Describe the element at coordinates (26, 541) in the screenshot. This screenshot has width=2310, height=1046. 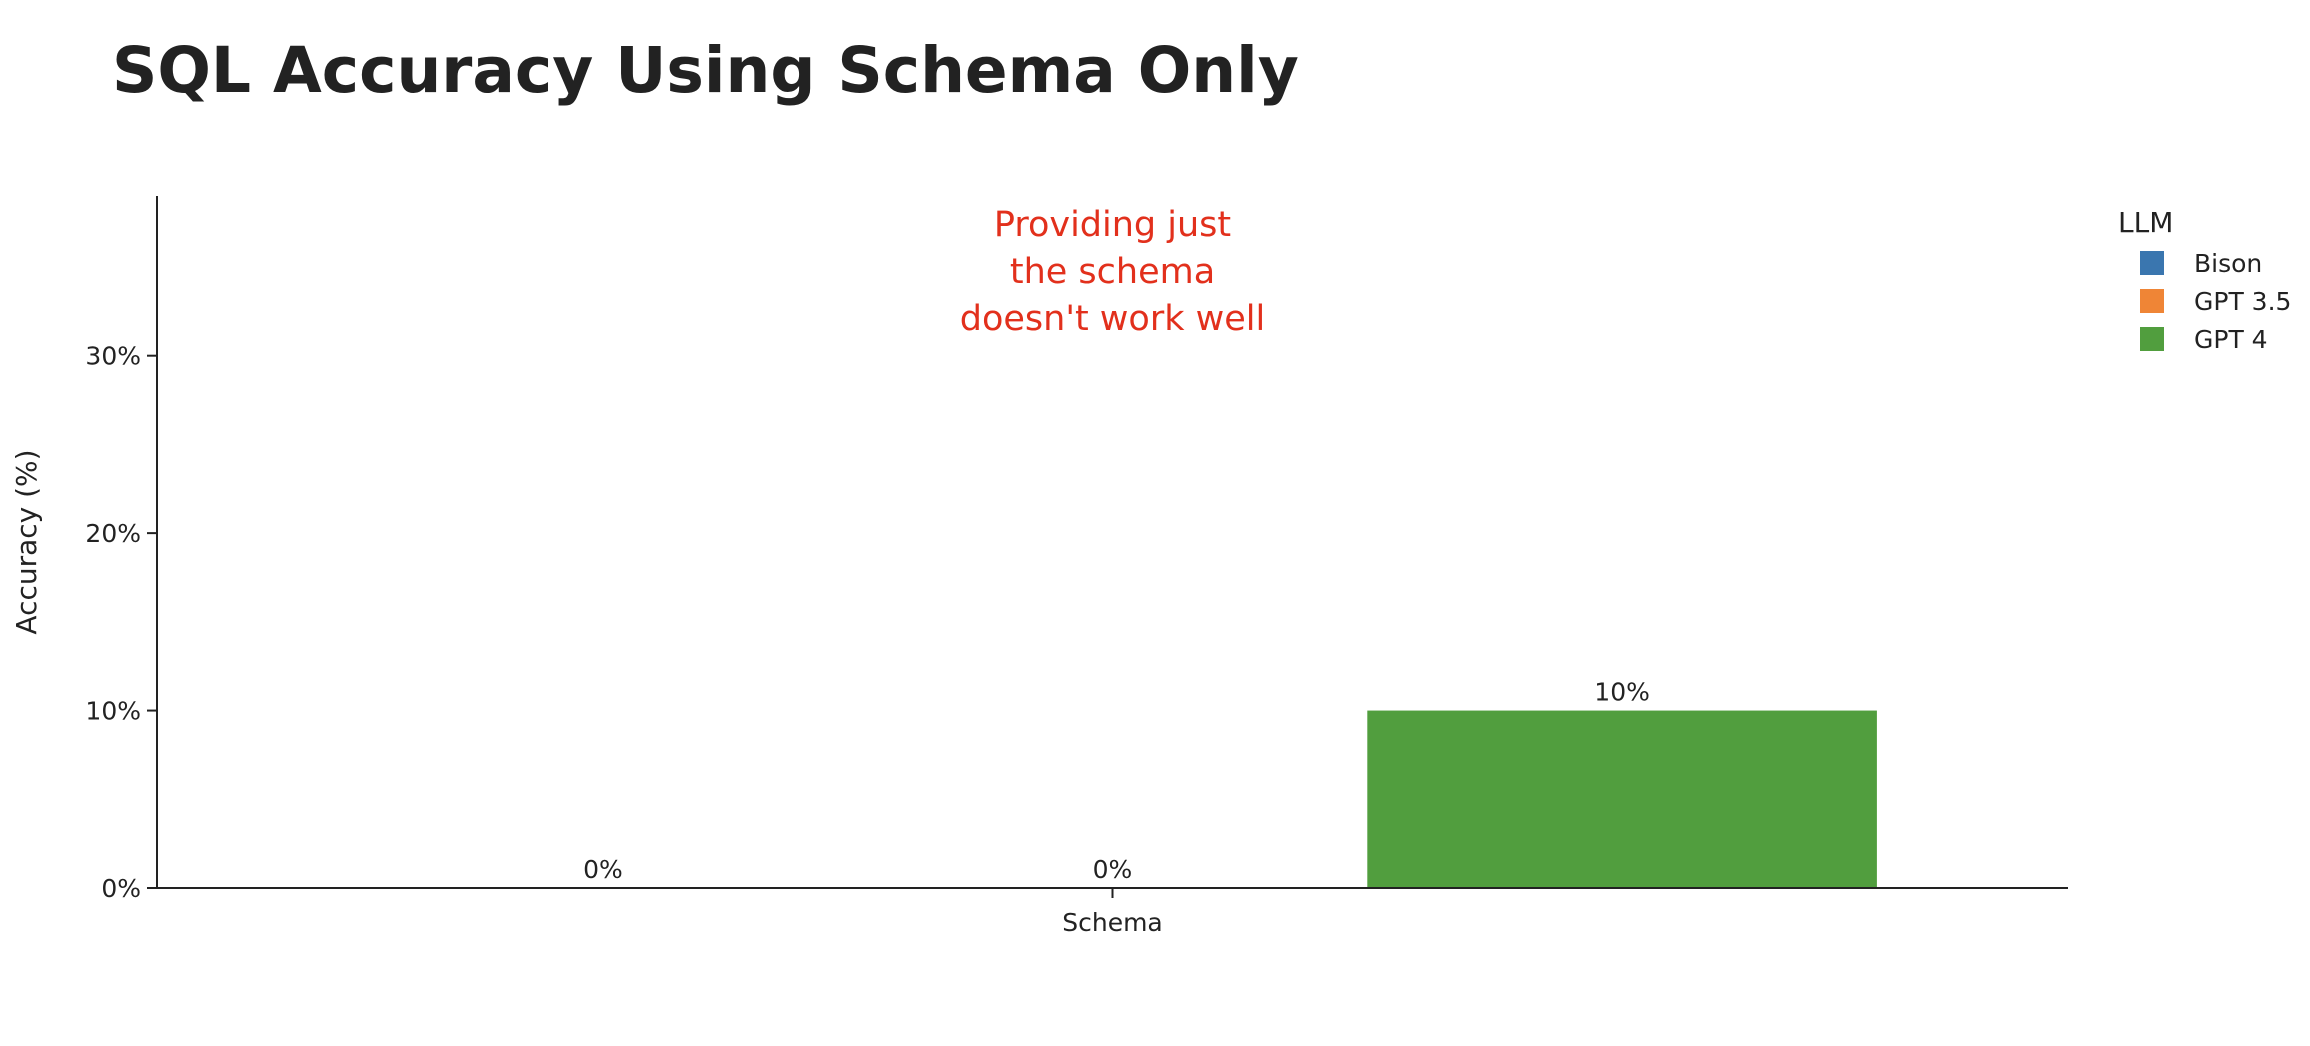
I see `y-axis-title: Accuracy (%)` at that location.